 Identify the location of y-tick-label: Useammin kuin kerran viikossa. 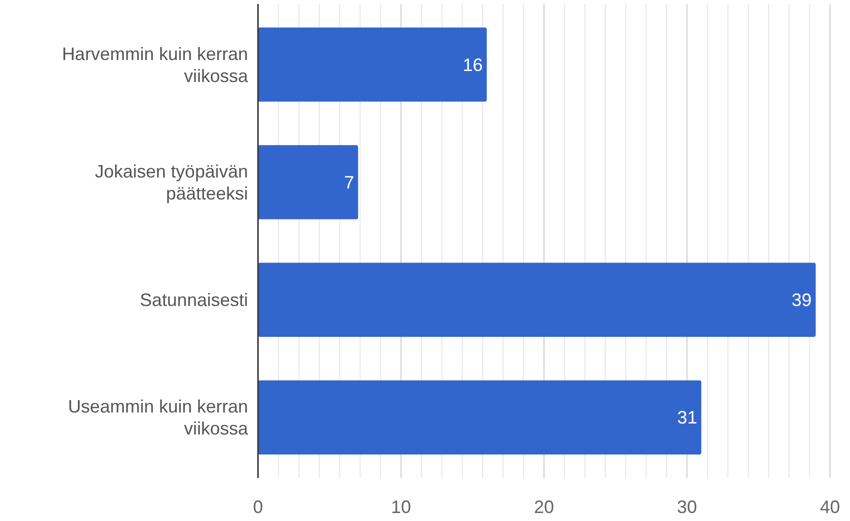
(158, 417).